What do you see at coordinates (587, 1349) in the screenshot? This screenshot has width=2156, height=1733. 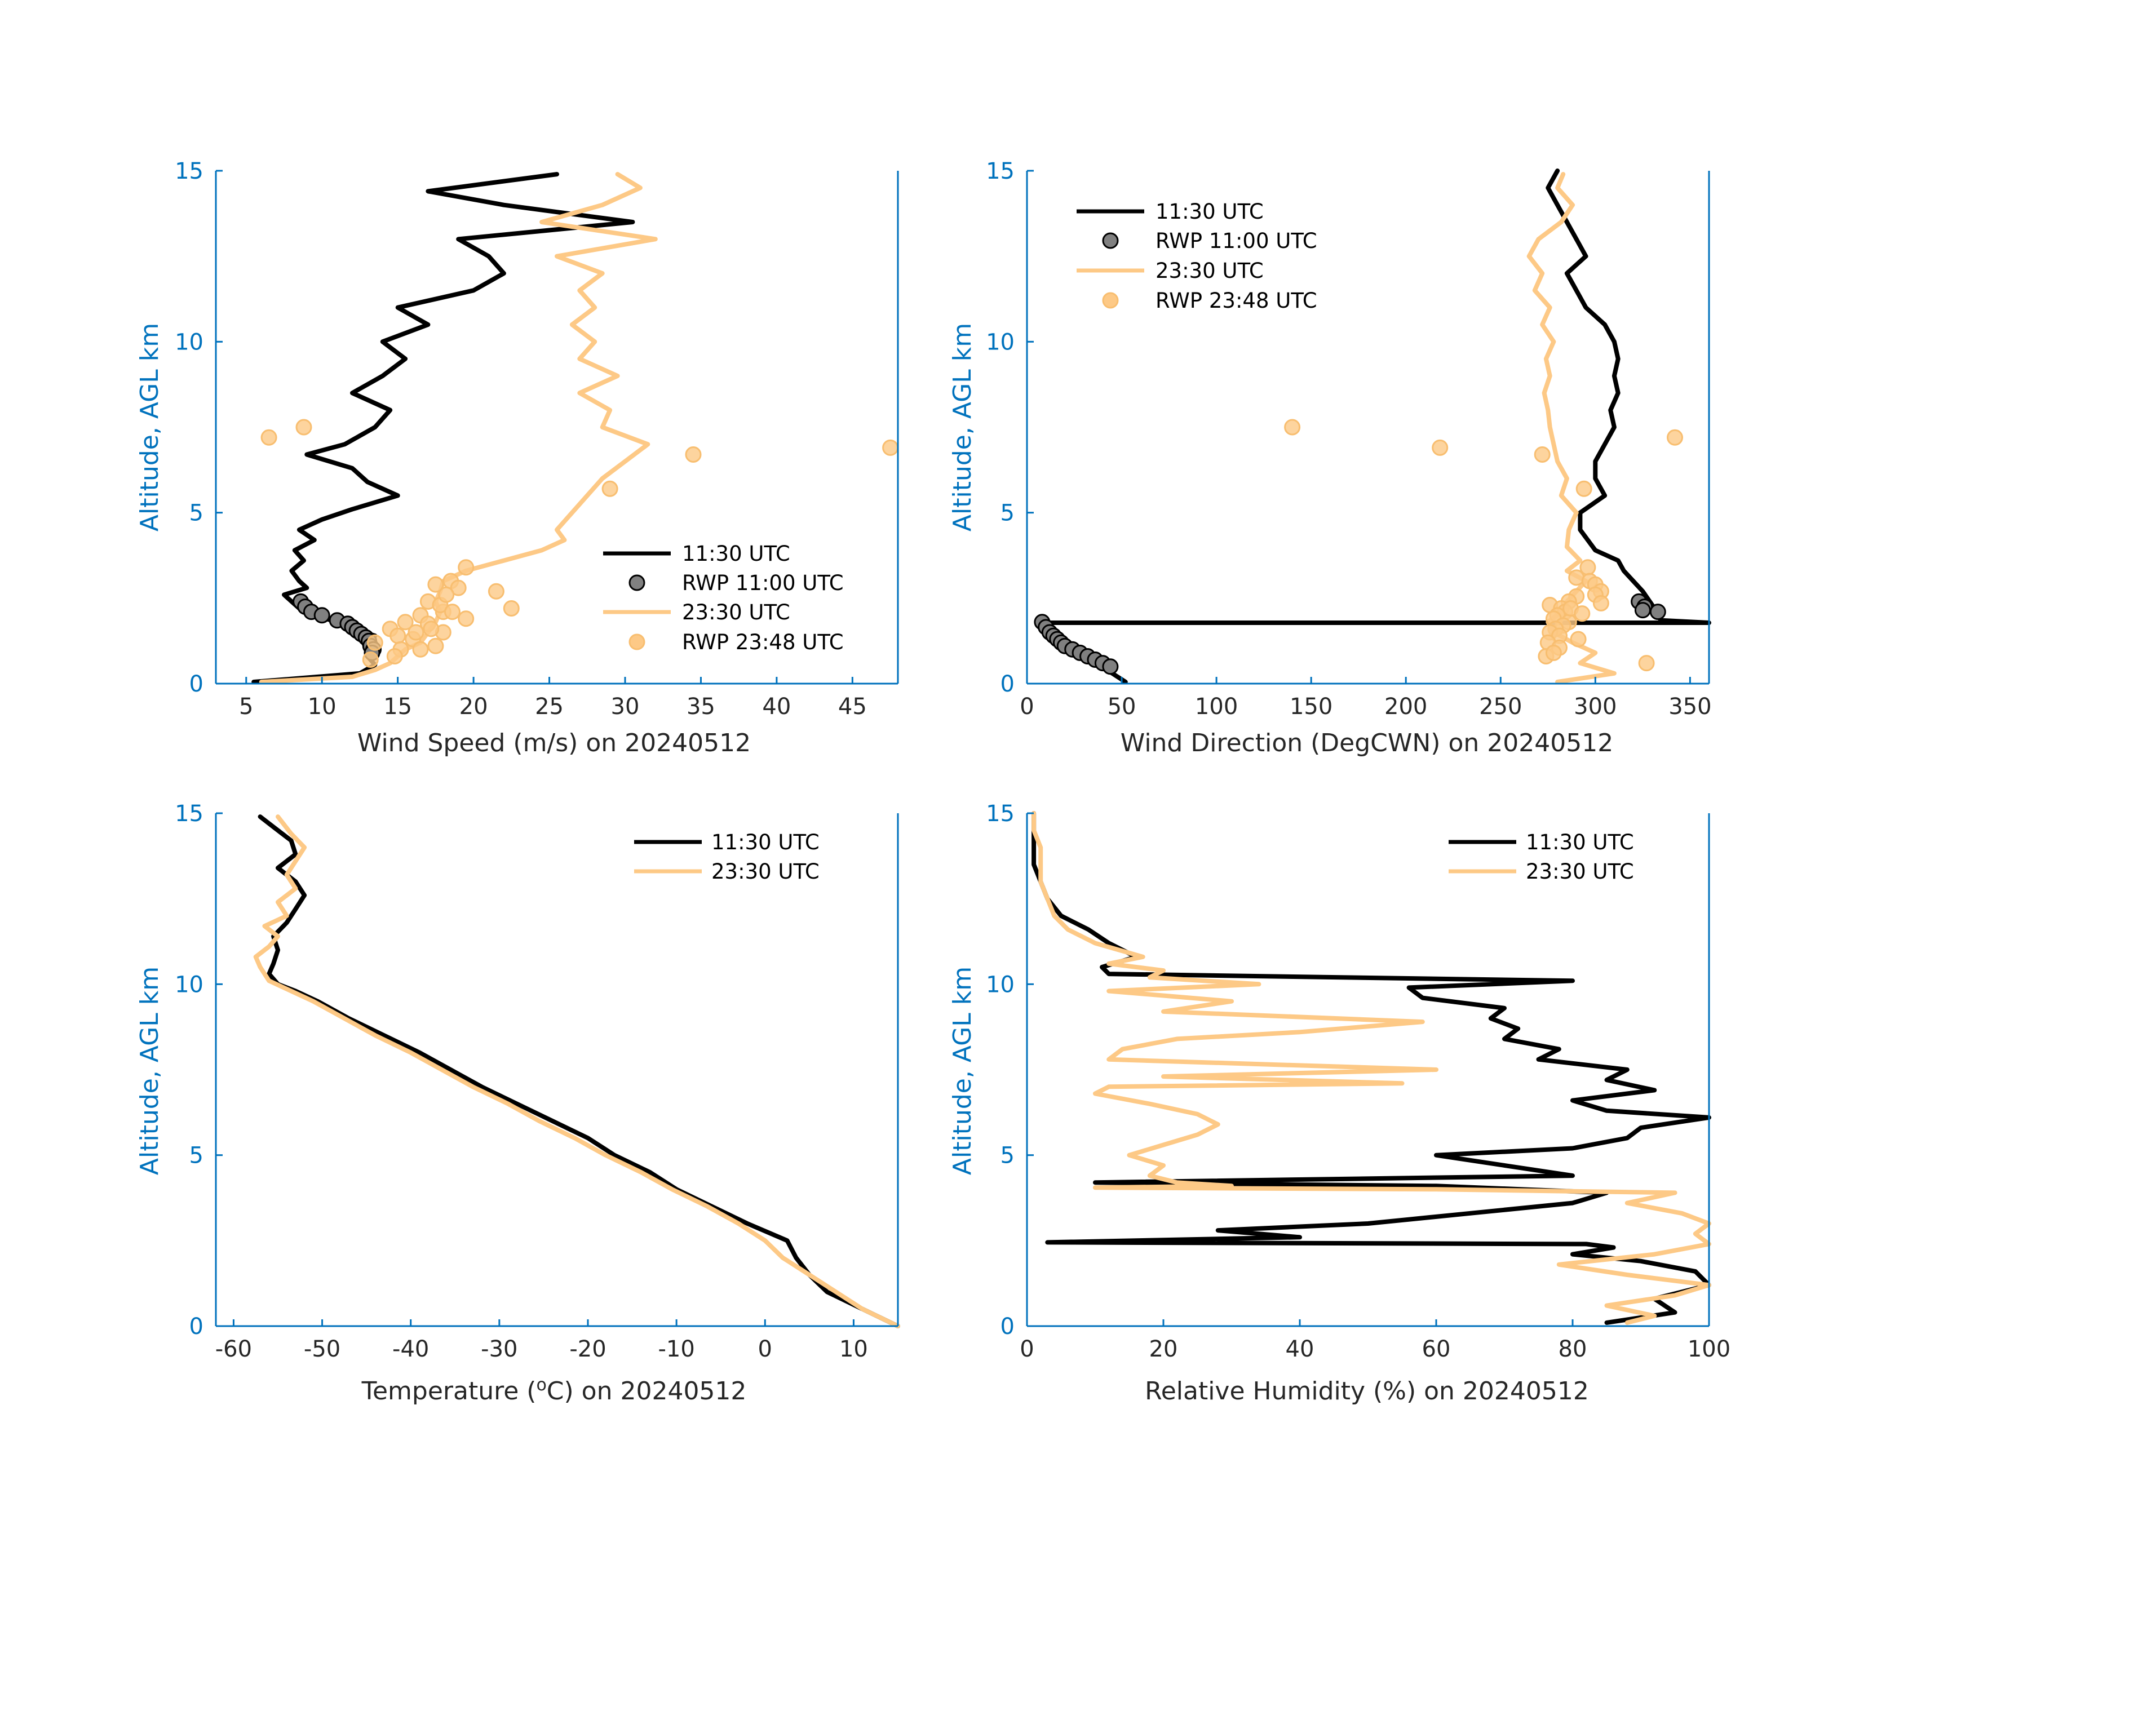 I see `x-tick-label: -20` at bounding box center [587, 1349].